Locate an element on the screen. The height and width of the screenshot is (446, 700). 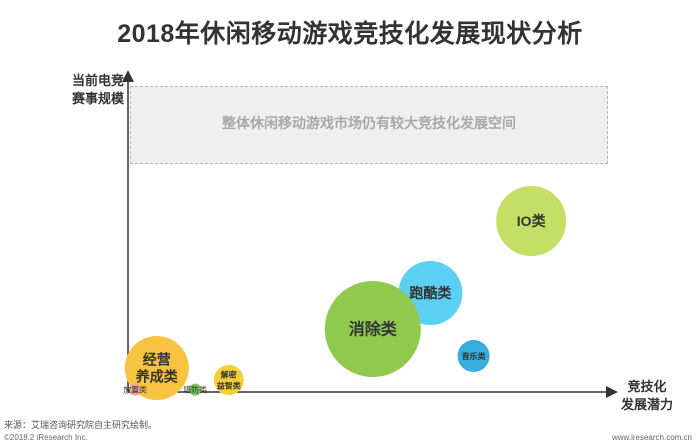
bubble-label-3: 音乐类 is located at coordinates (474, 356).